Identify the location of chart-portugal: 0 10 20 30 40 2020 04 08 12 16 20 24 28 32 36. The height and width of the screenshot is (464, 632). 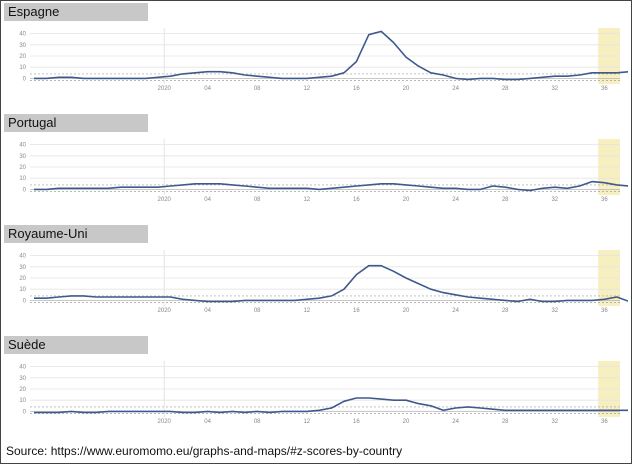
(323, 170).